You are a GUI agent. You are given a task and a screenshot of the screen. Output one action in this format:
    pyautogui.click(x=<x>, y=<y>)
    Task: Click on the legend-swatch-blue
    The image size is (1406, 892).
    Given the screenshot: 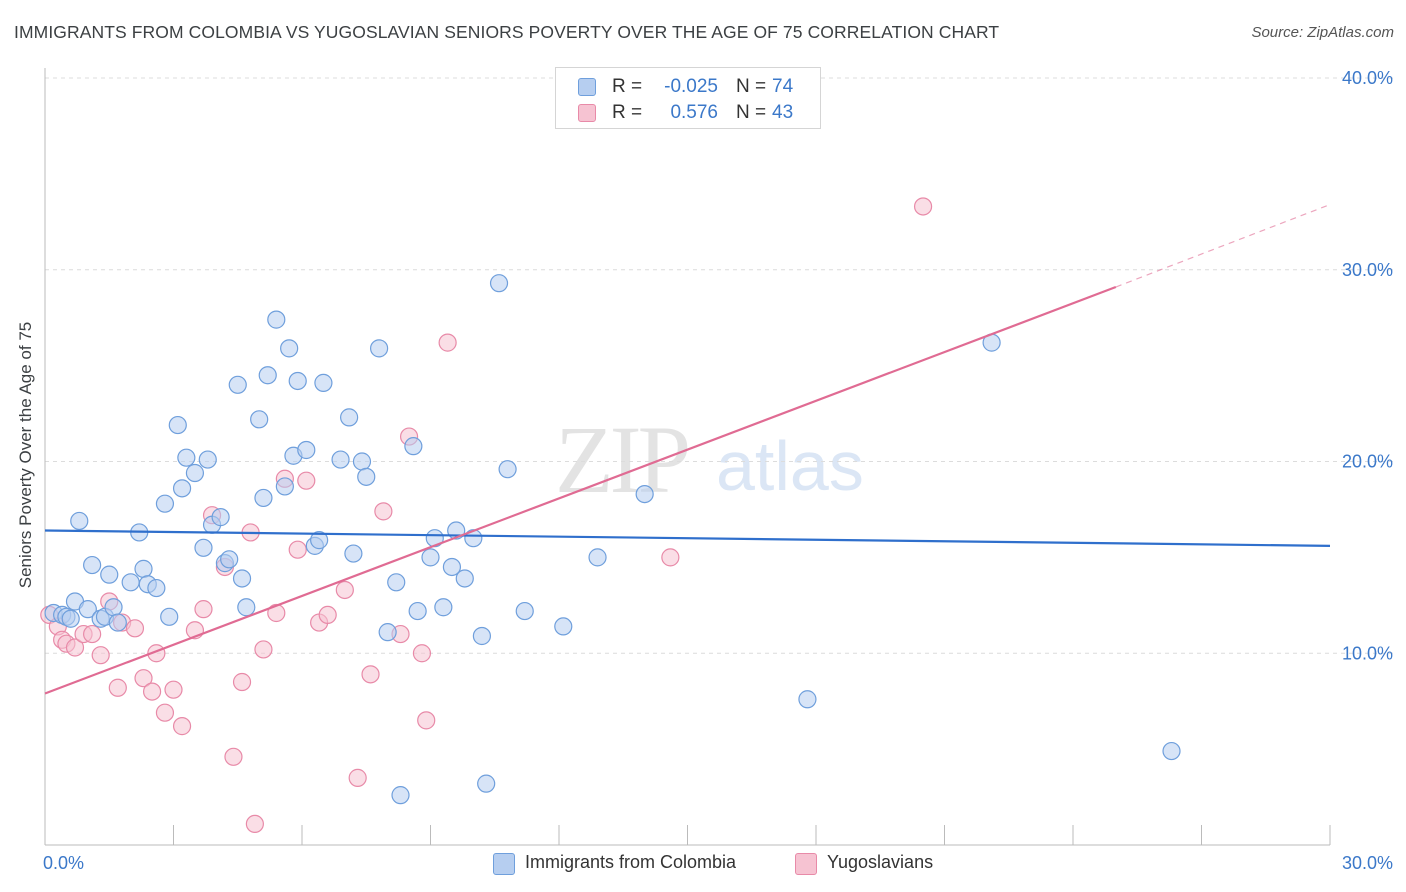 What is the action you would take?
    pyautogui.click(x=587, y=87)
    